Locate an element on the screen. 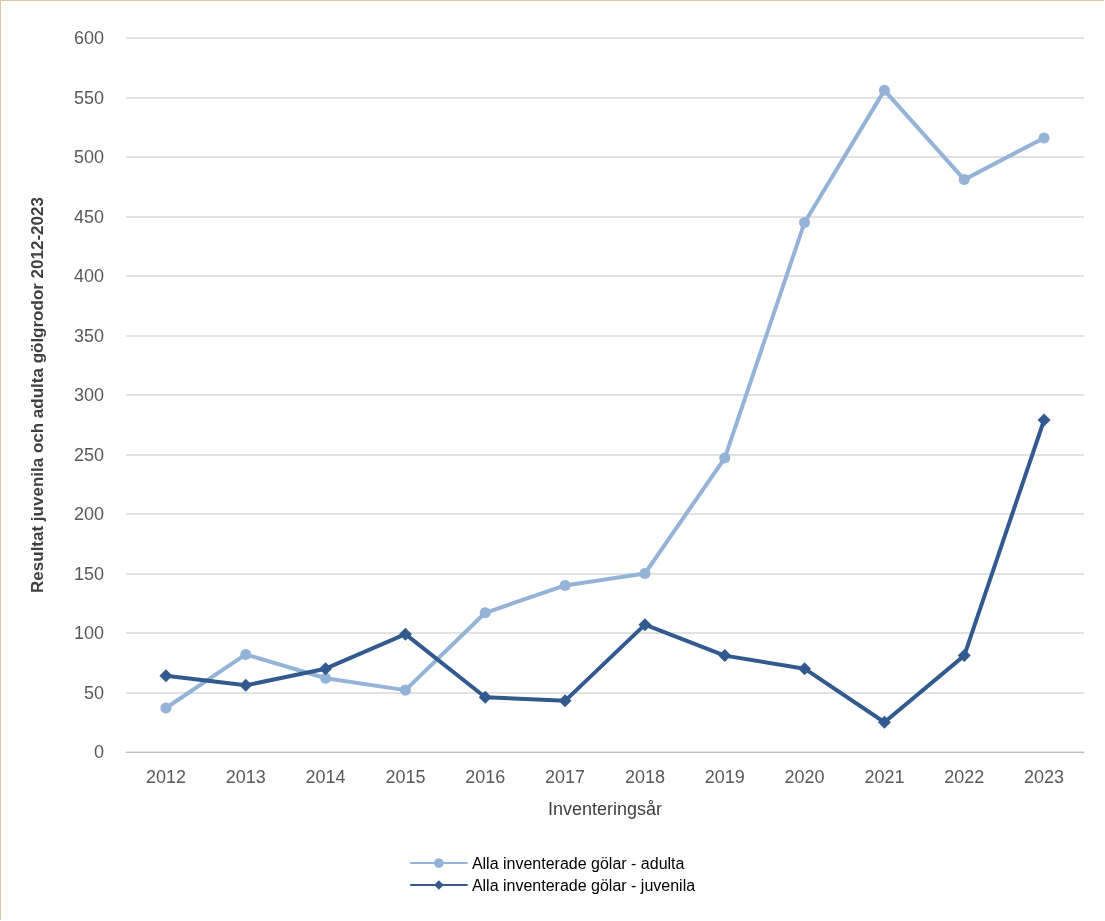 The width and height of the screenshot is (1105, 921). legend-label: Alla inventerade gölar - adulta is located at coordinates (578, 863).